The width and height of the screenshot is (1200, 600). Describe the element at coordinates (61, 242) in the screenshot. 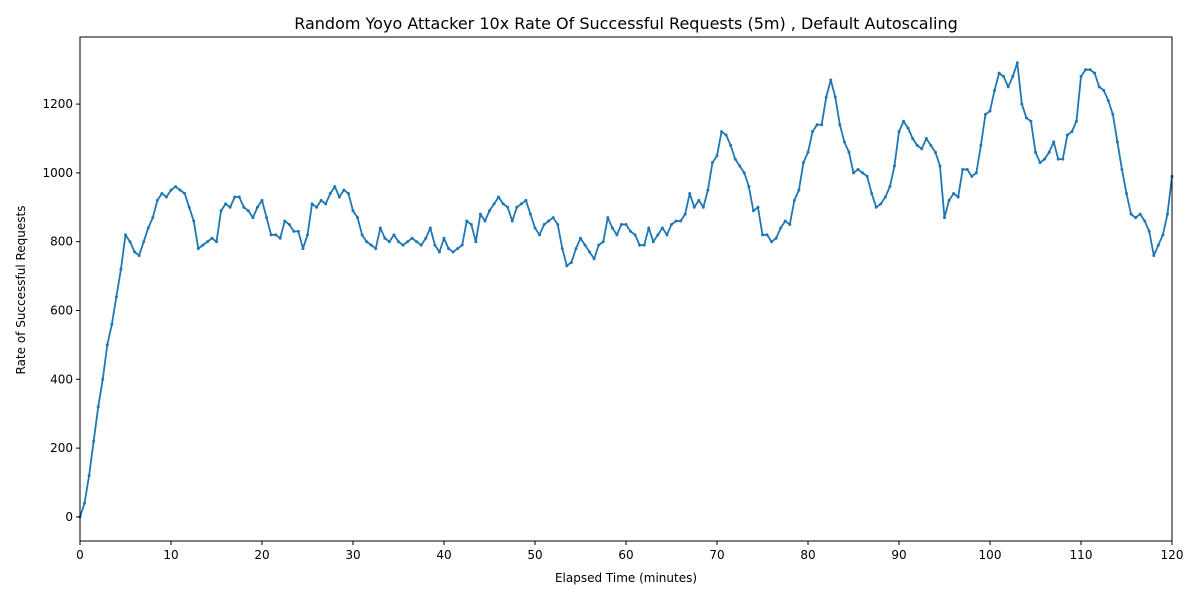

I see `y-tick-label: 800` at that location.